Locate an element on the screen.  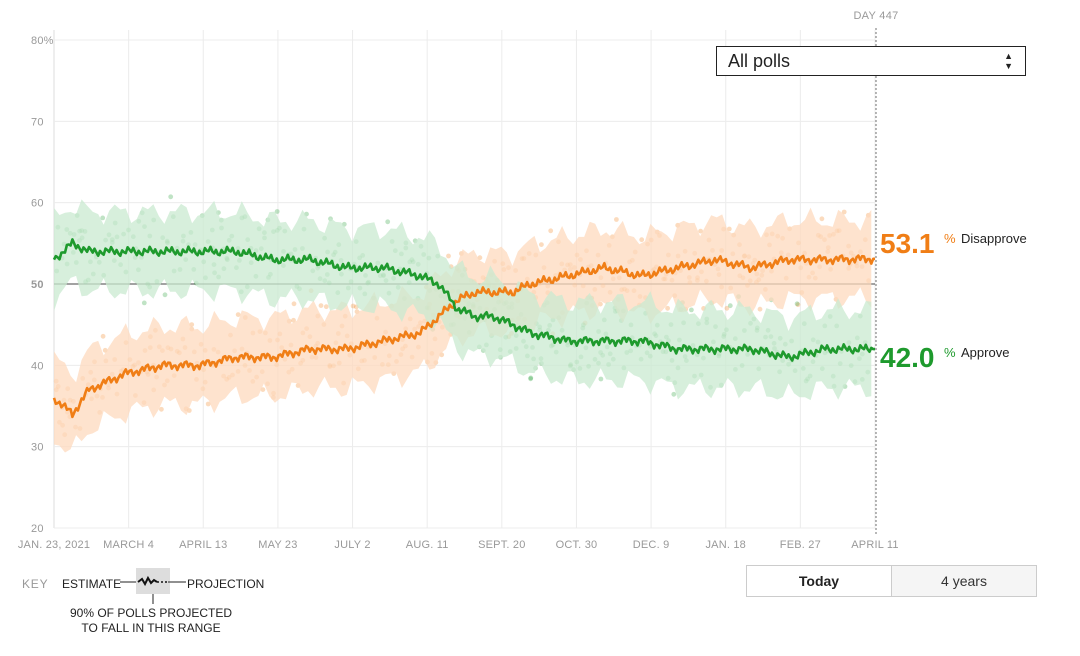
range-toggle: Today 4 years is located at coordinates (891, 581).